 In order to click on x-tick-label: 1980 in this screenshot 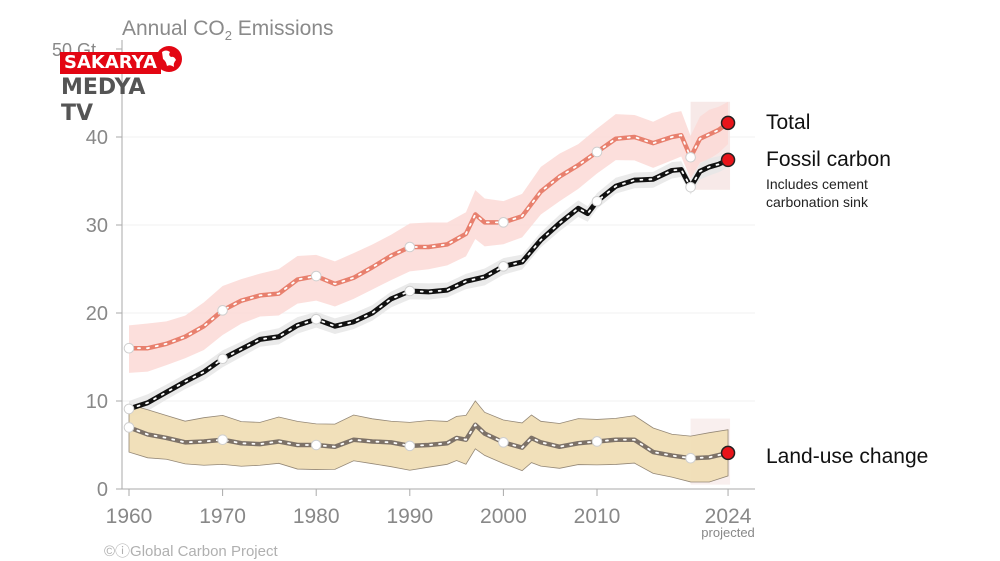, I will do `click(316, 516)`.